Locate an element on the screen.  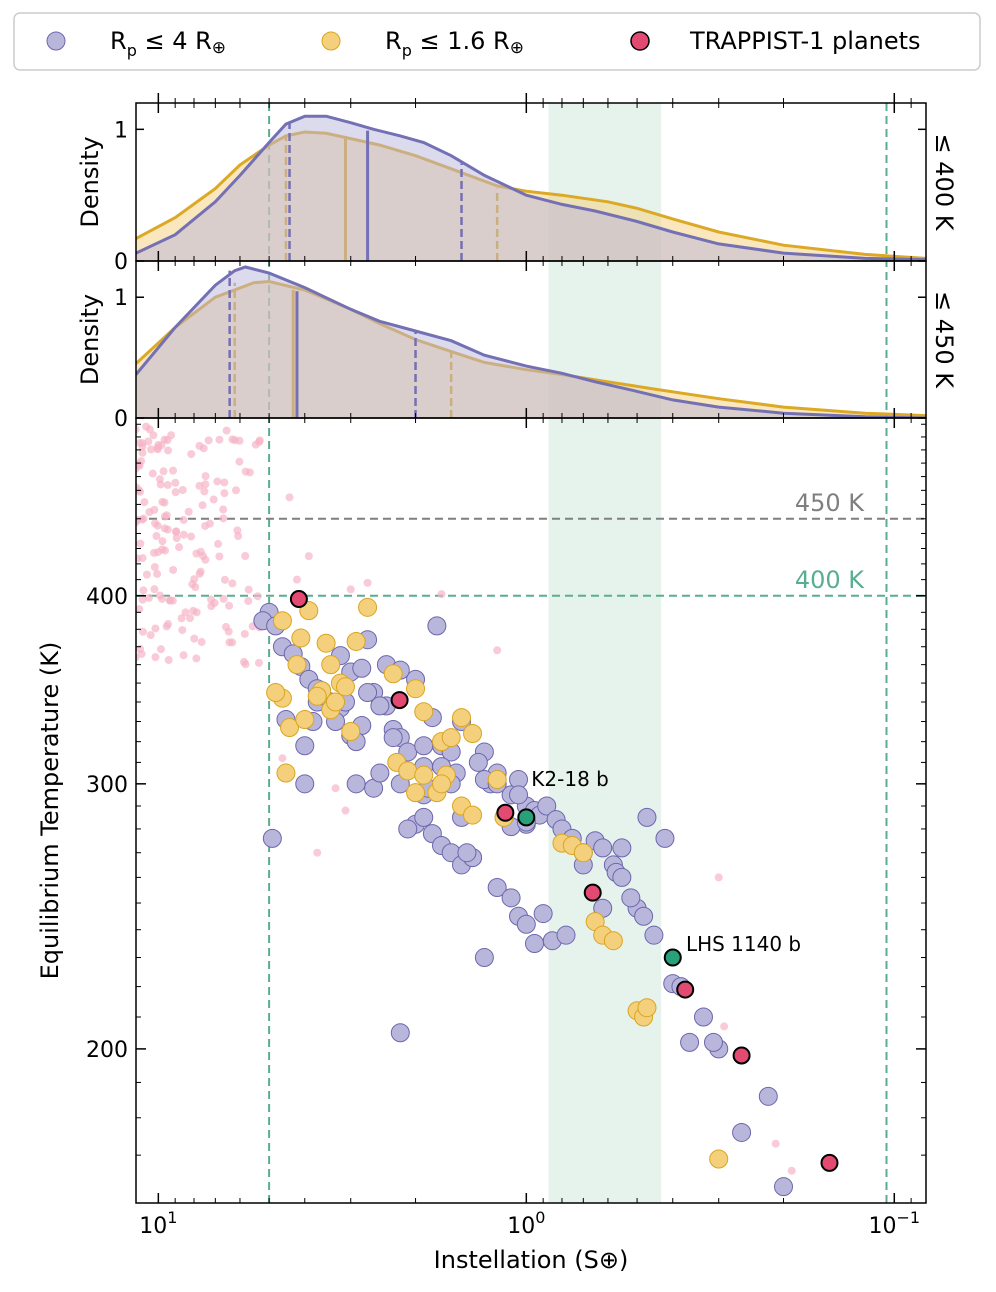
legend-marker-rocky is located at coordinates (331, 41).